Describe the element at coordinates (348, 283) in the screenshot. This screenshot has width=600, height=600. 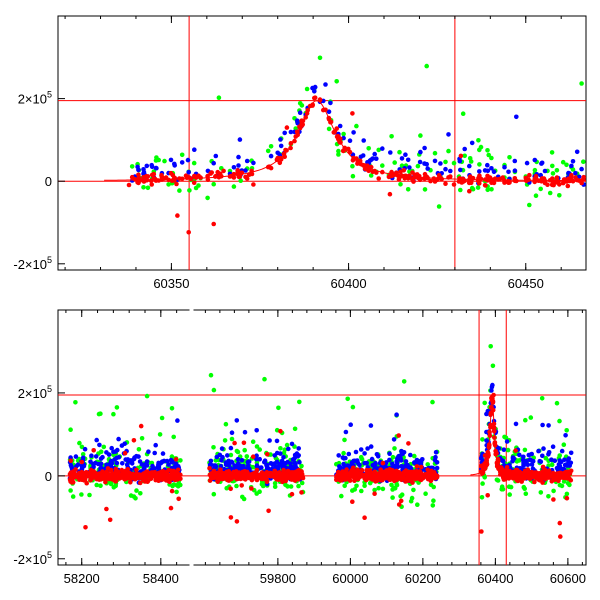
I see `x-tick-label: 60400` at that location.